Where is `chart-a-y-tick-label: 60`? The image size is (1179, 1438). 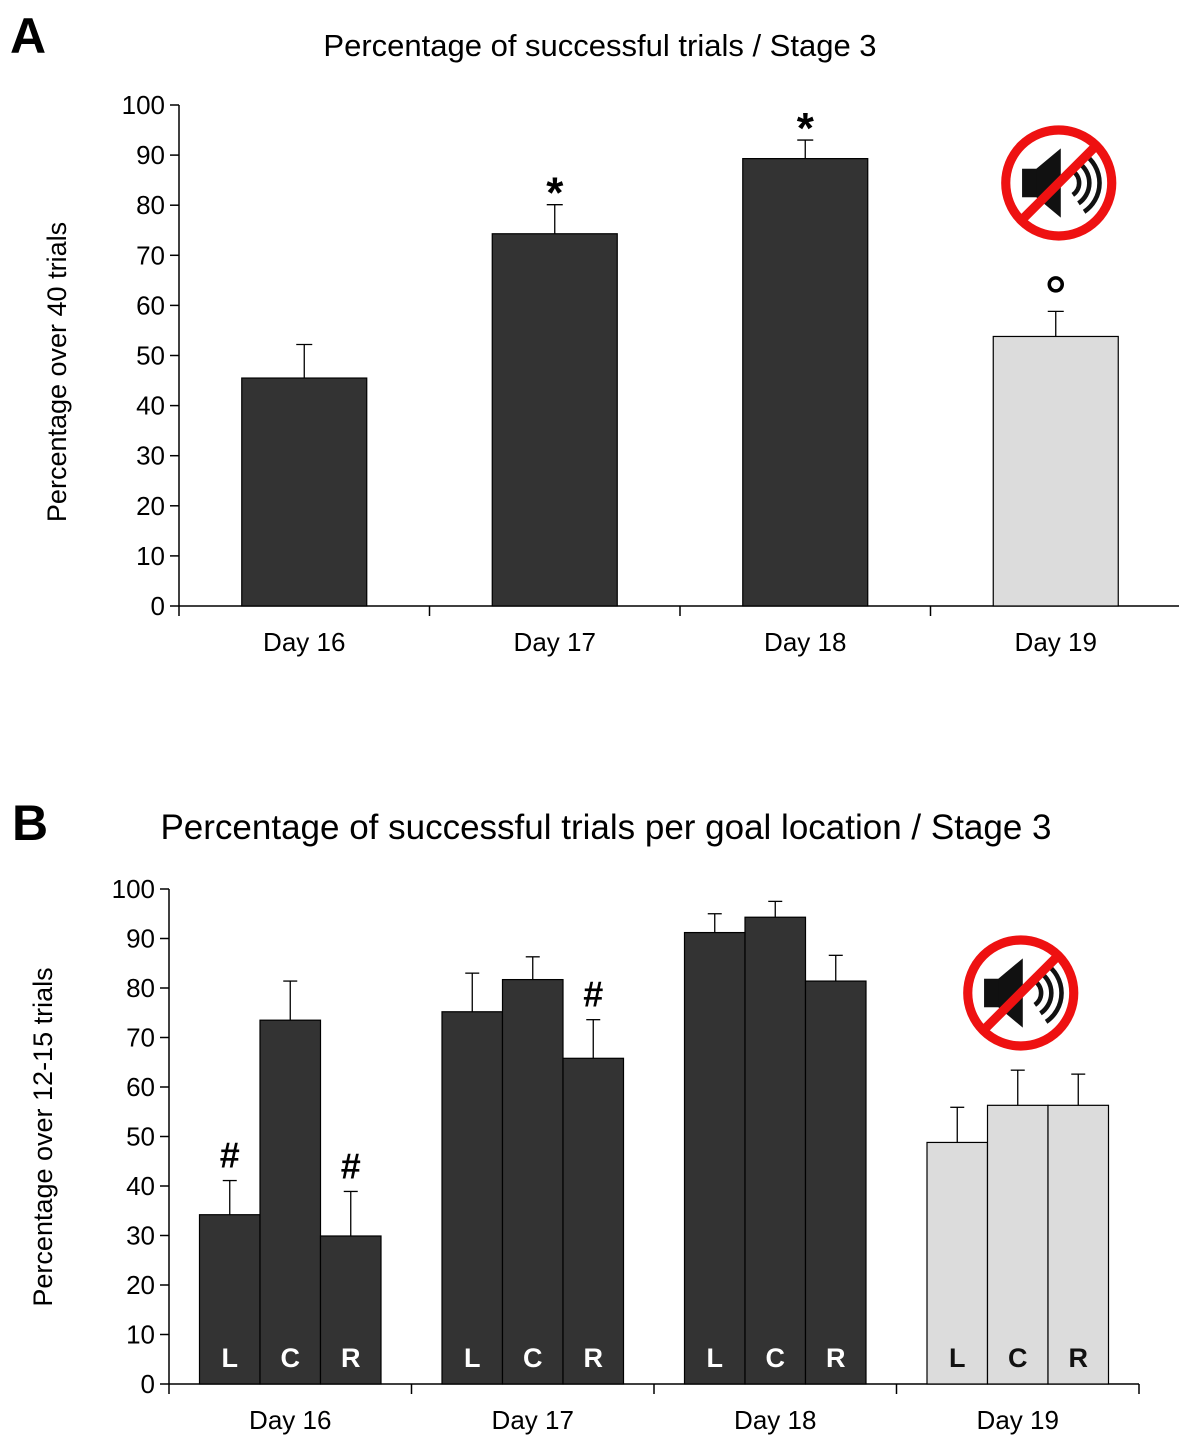 chart-a-y-tick-label: 60 is located at coordinates (150, 305).